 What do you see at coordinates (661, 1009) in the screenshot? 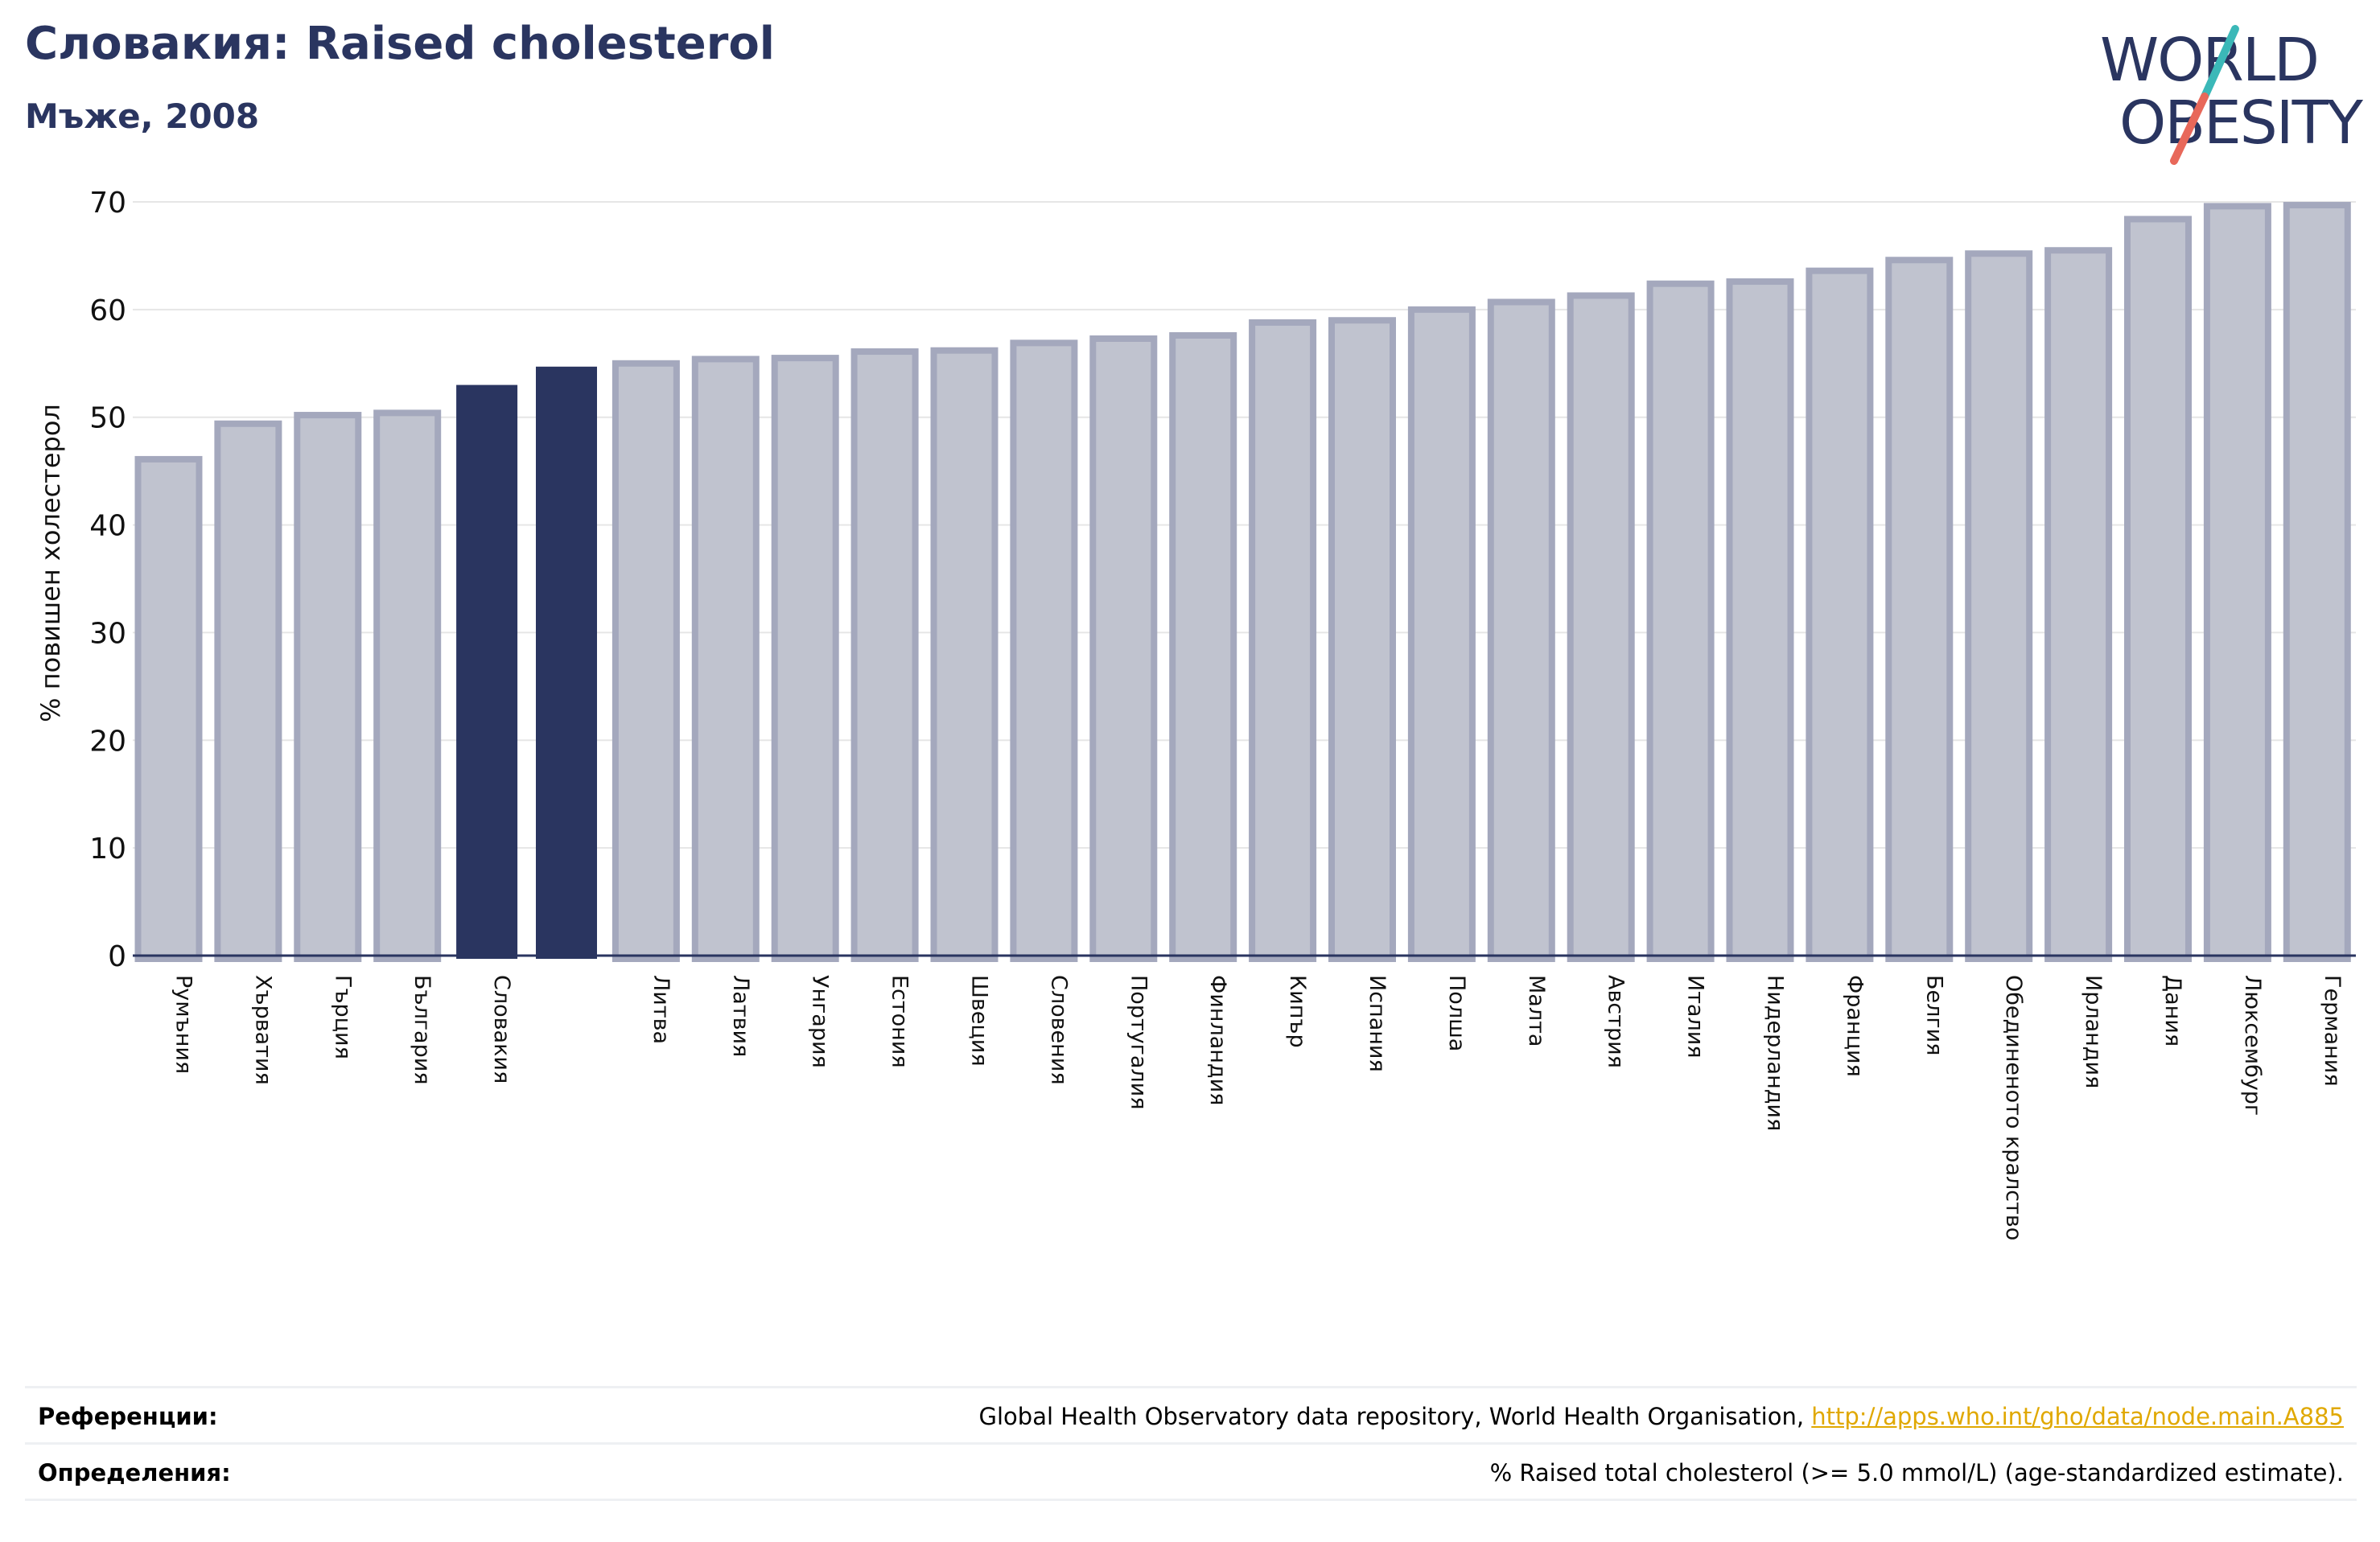
I see `x-tick-label: Литва` at bounding box center [661, 1009].